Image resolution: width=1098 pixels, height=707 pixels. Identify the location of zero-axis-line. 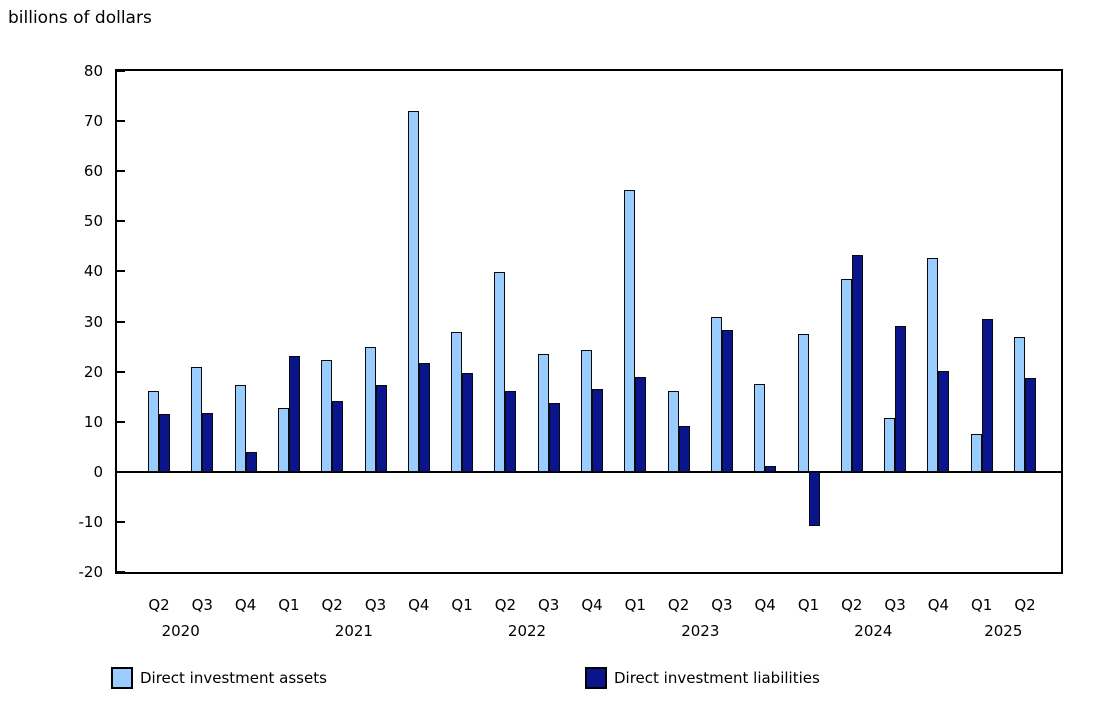
(589, 471).